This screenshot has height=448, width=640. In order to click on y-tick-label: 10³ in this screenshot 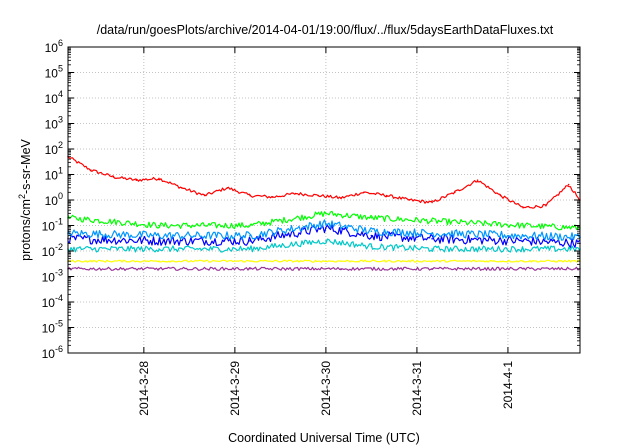, I will do `click(54, 123)`.